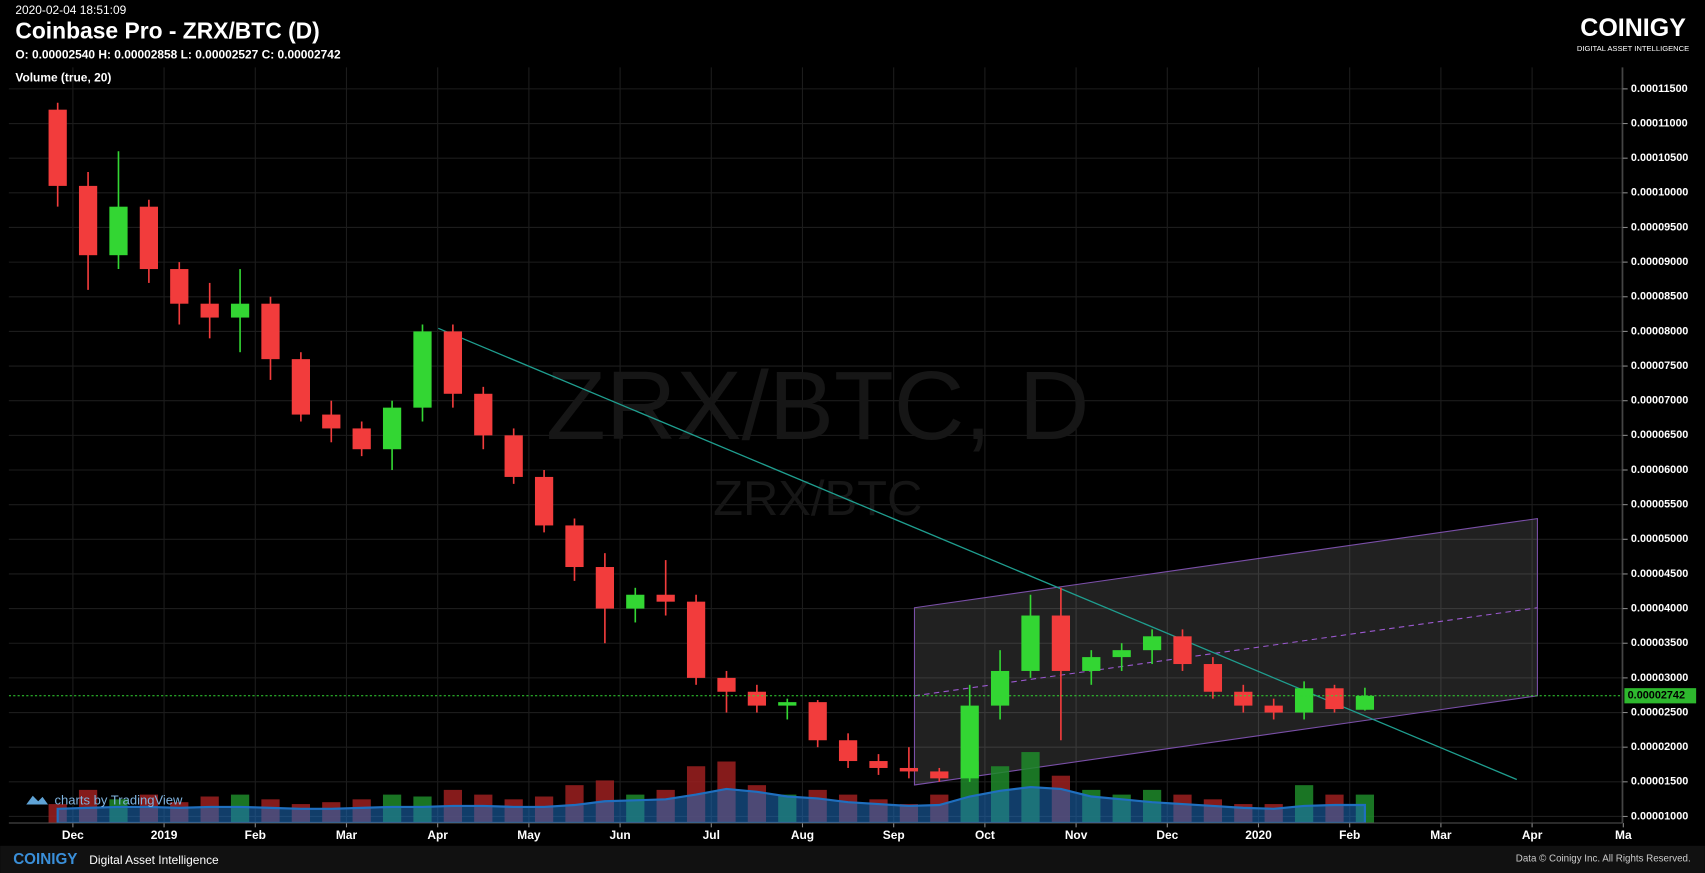 The image size is (1705, 873). Describe the element at coordinates (70, 10) in the screenshot. I see `timestamp: 2020-02-04 18:51:09` at that location.